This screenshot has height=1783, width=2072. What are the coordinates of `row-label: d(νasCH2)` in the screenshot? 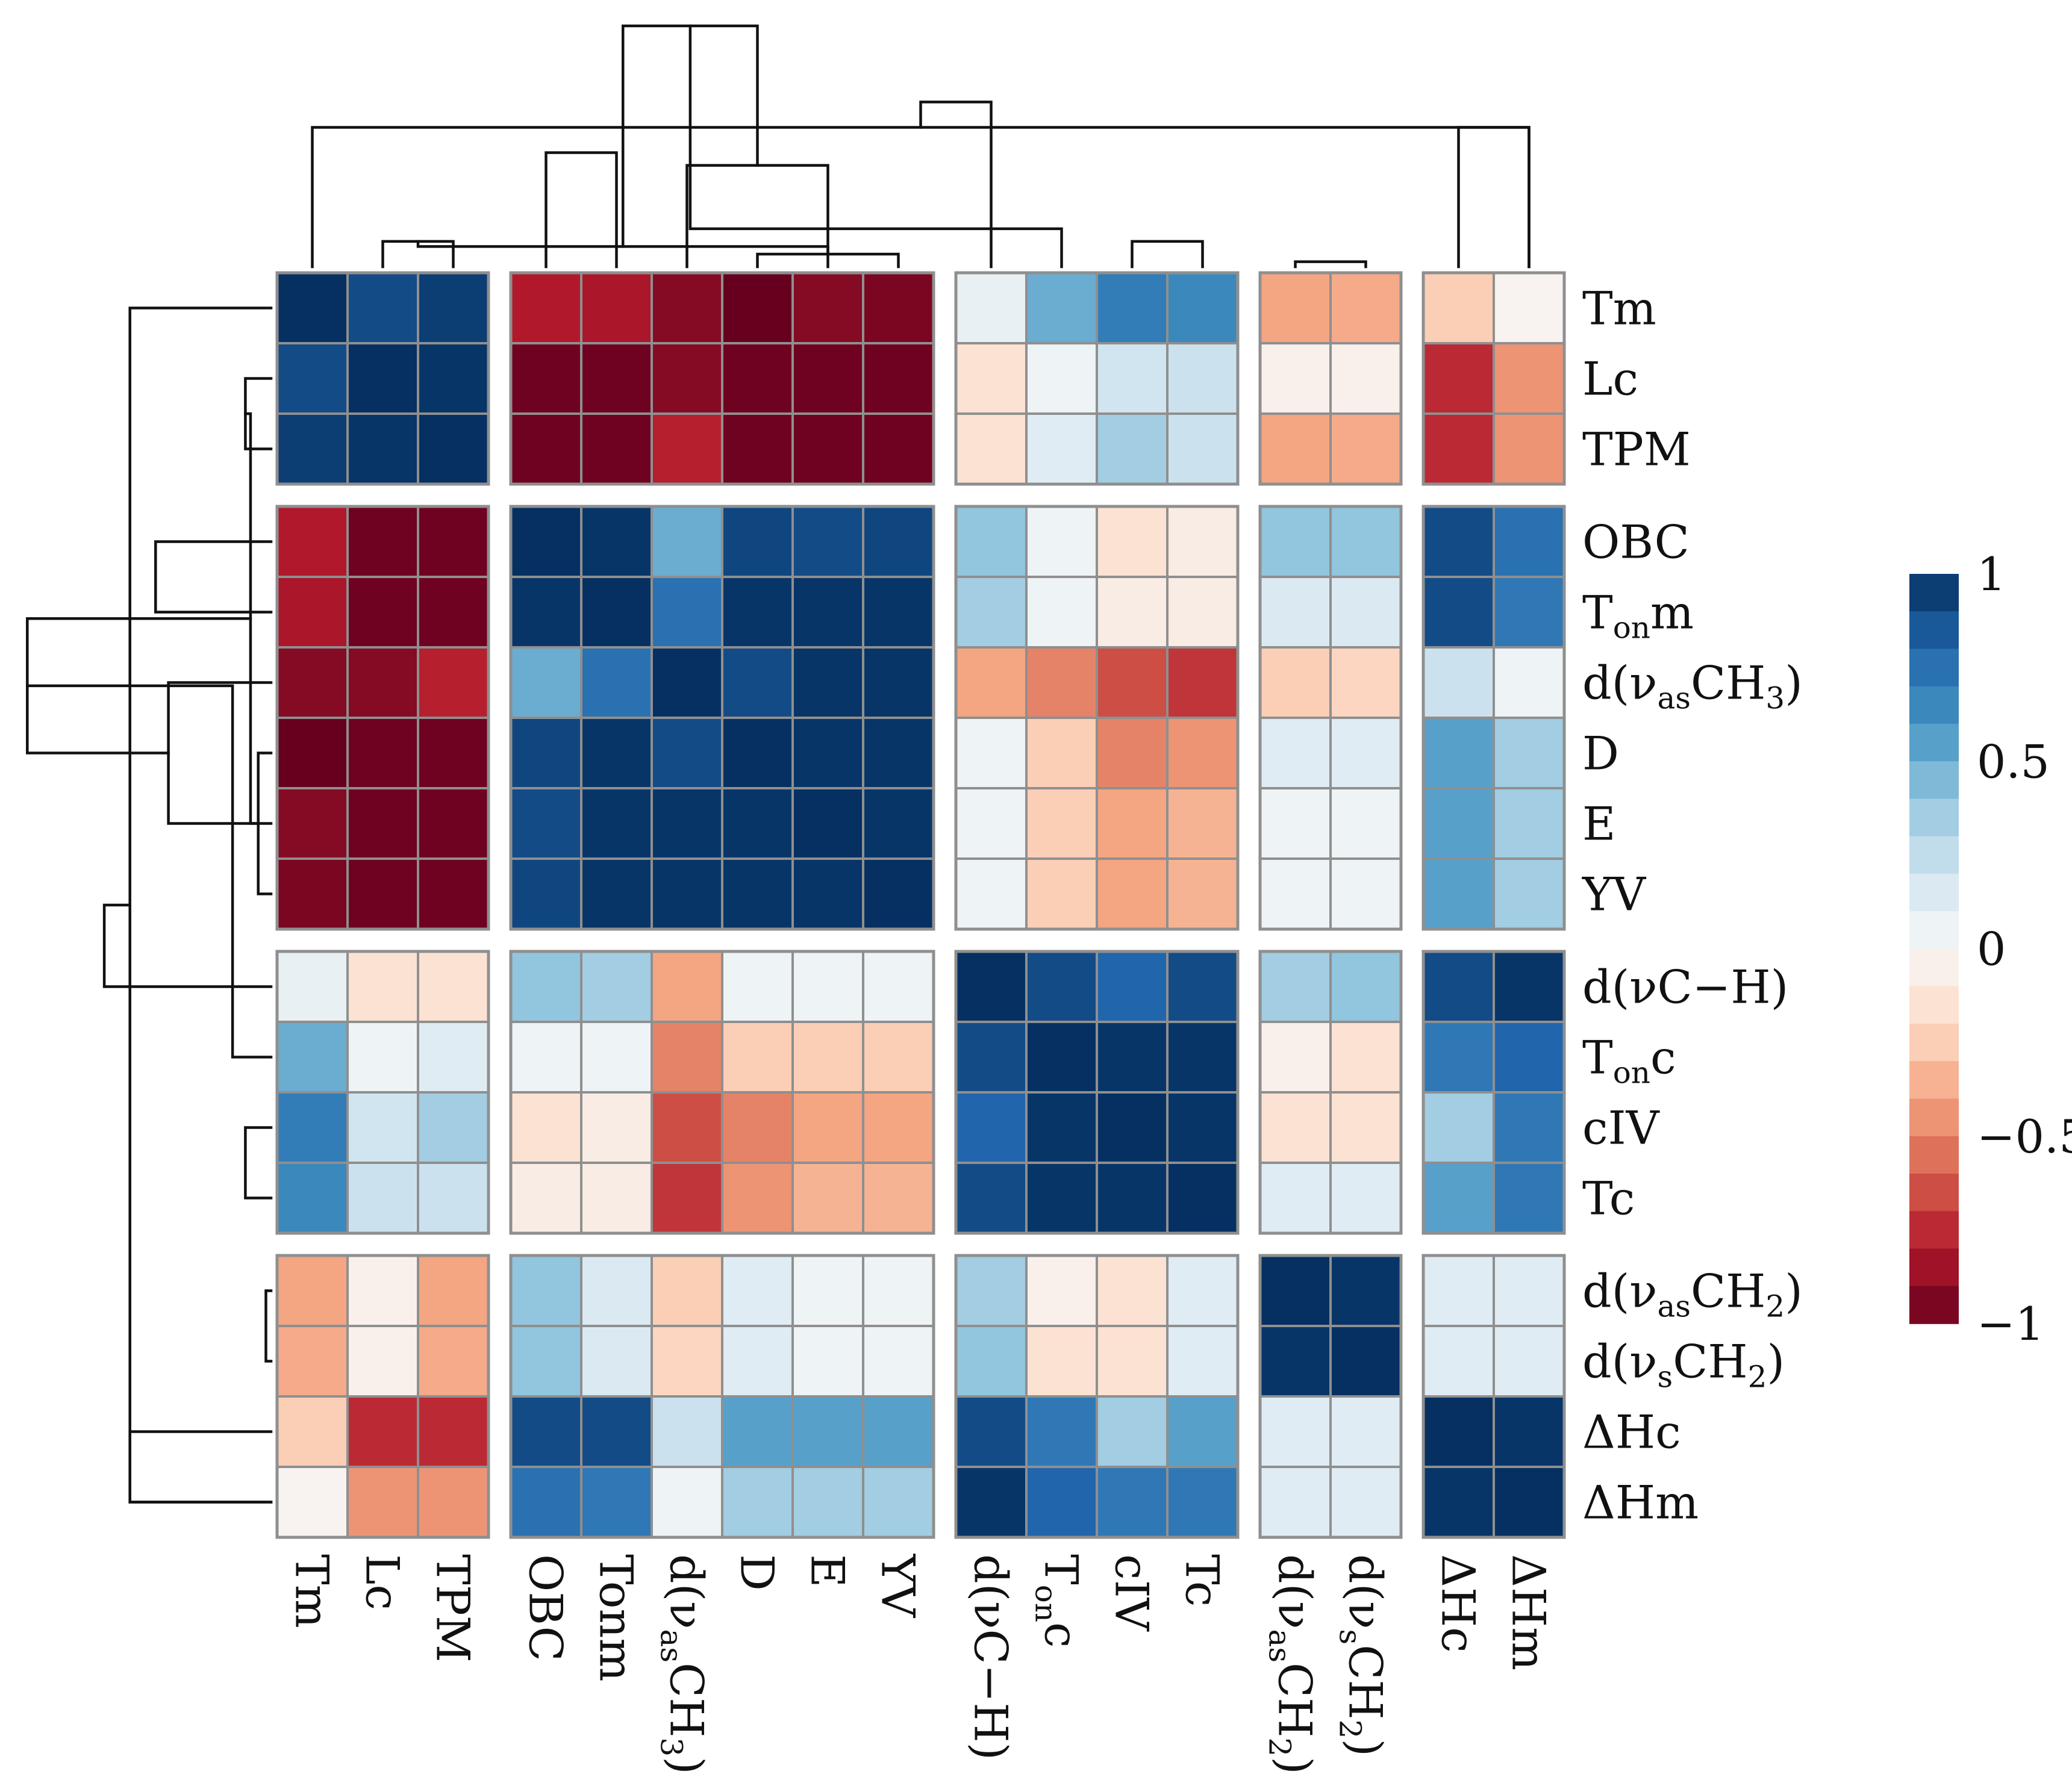 It's located at (1692, 1294).